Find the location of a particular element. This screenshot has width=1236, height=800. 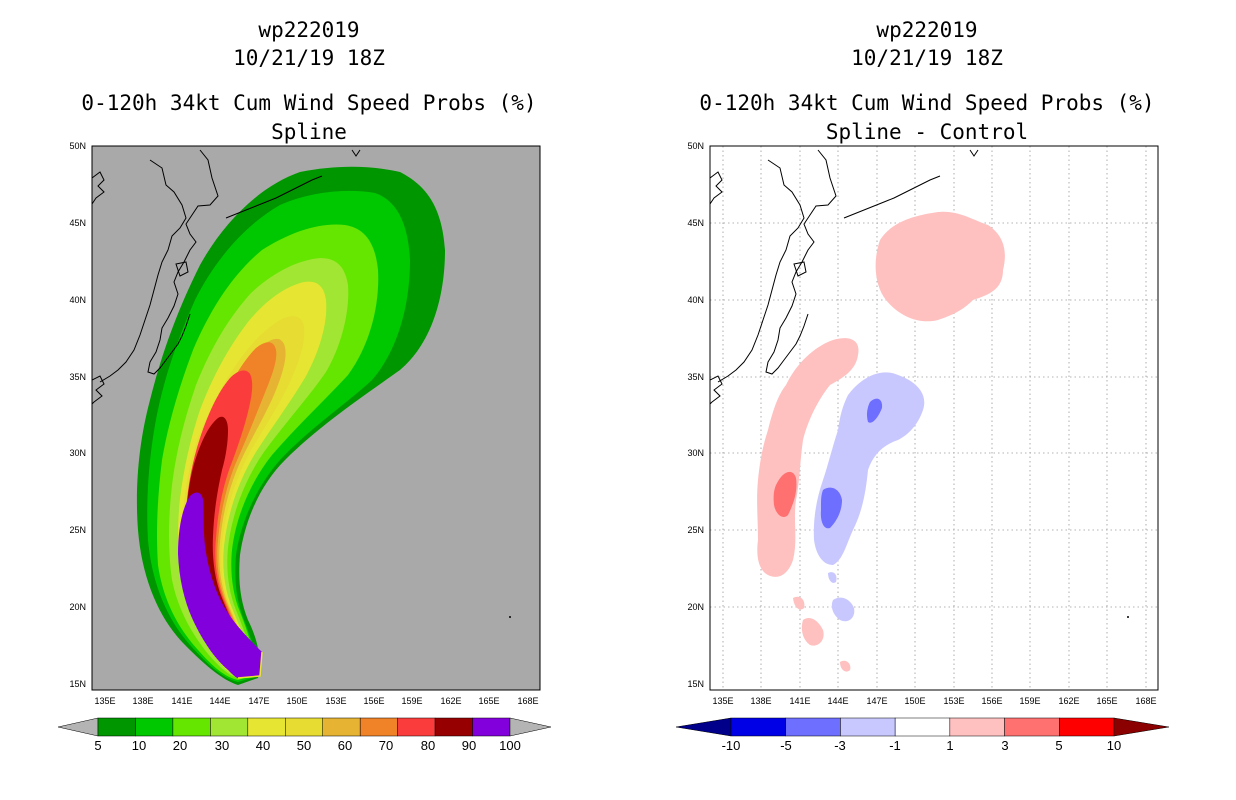

negative-diff-light is located at coordinates (869, 497).